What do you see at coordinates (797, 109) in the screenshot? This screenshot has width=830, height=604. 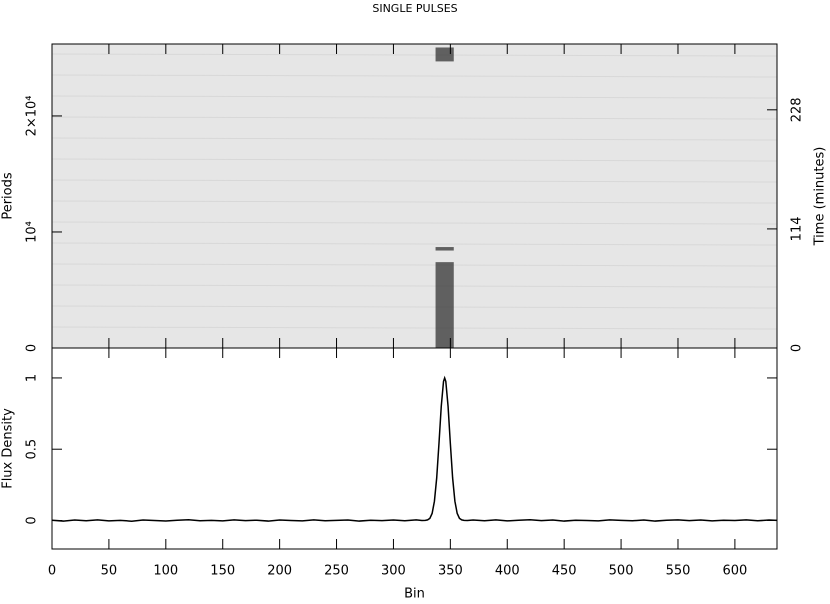 I see `y2-tick-label: 228` at bounding box center [797, 109].